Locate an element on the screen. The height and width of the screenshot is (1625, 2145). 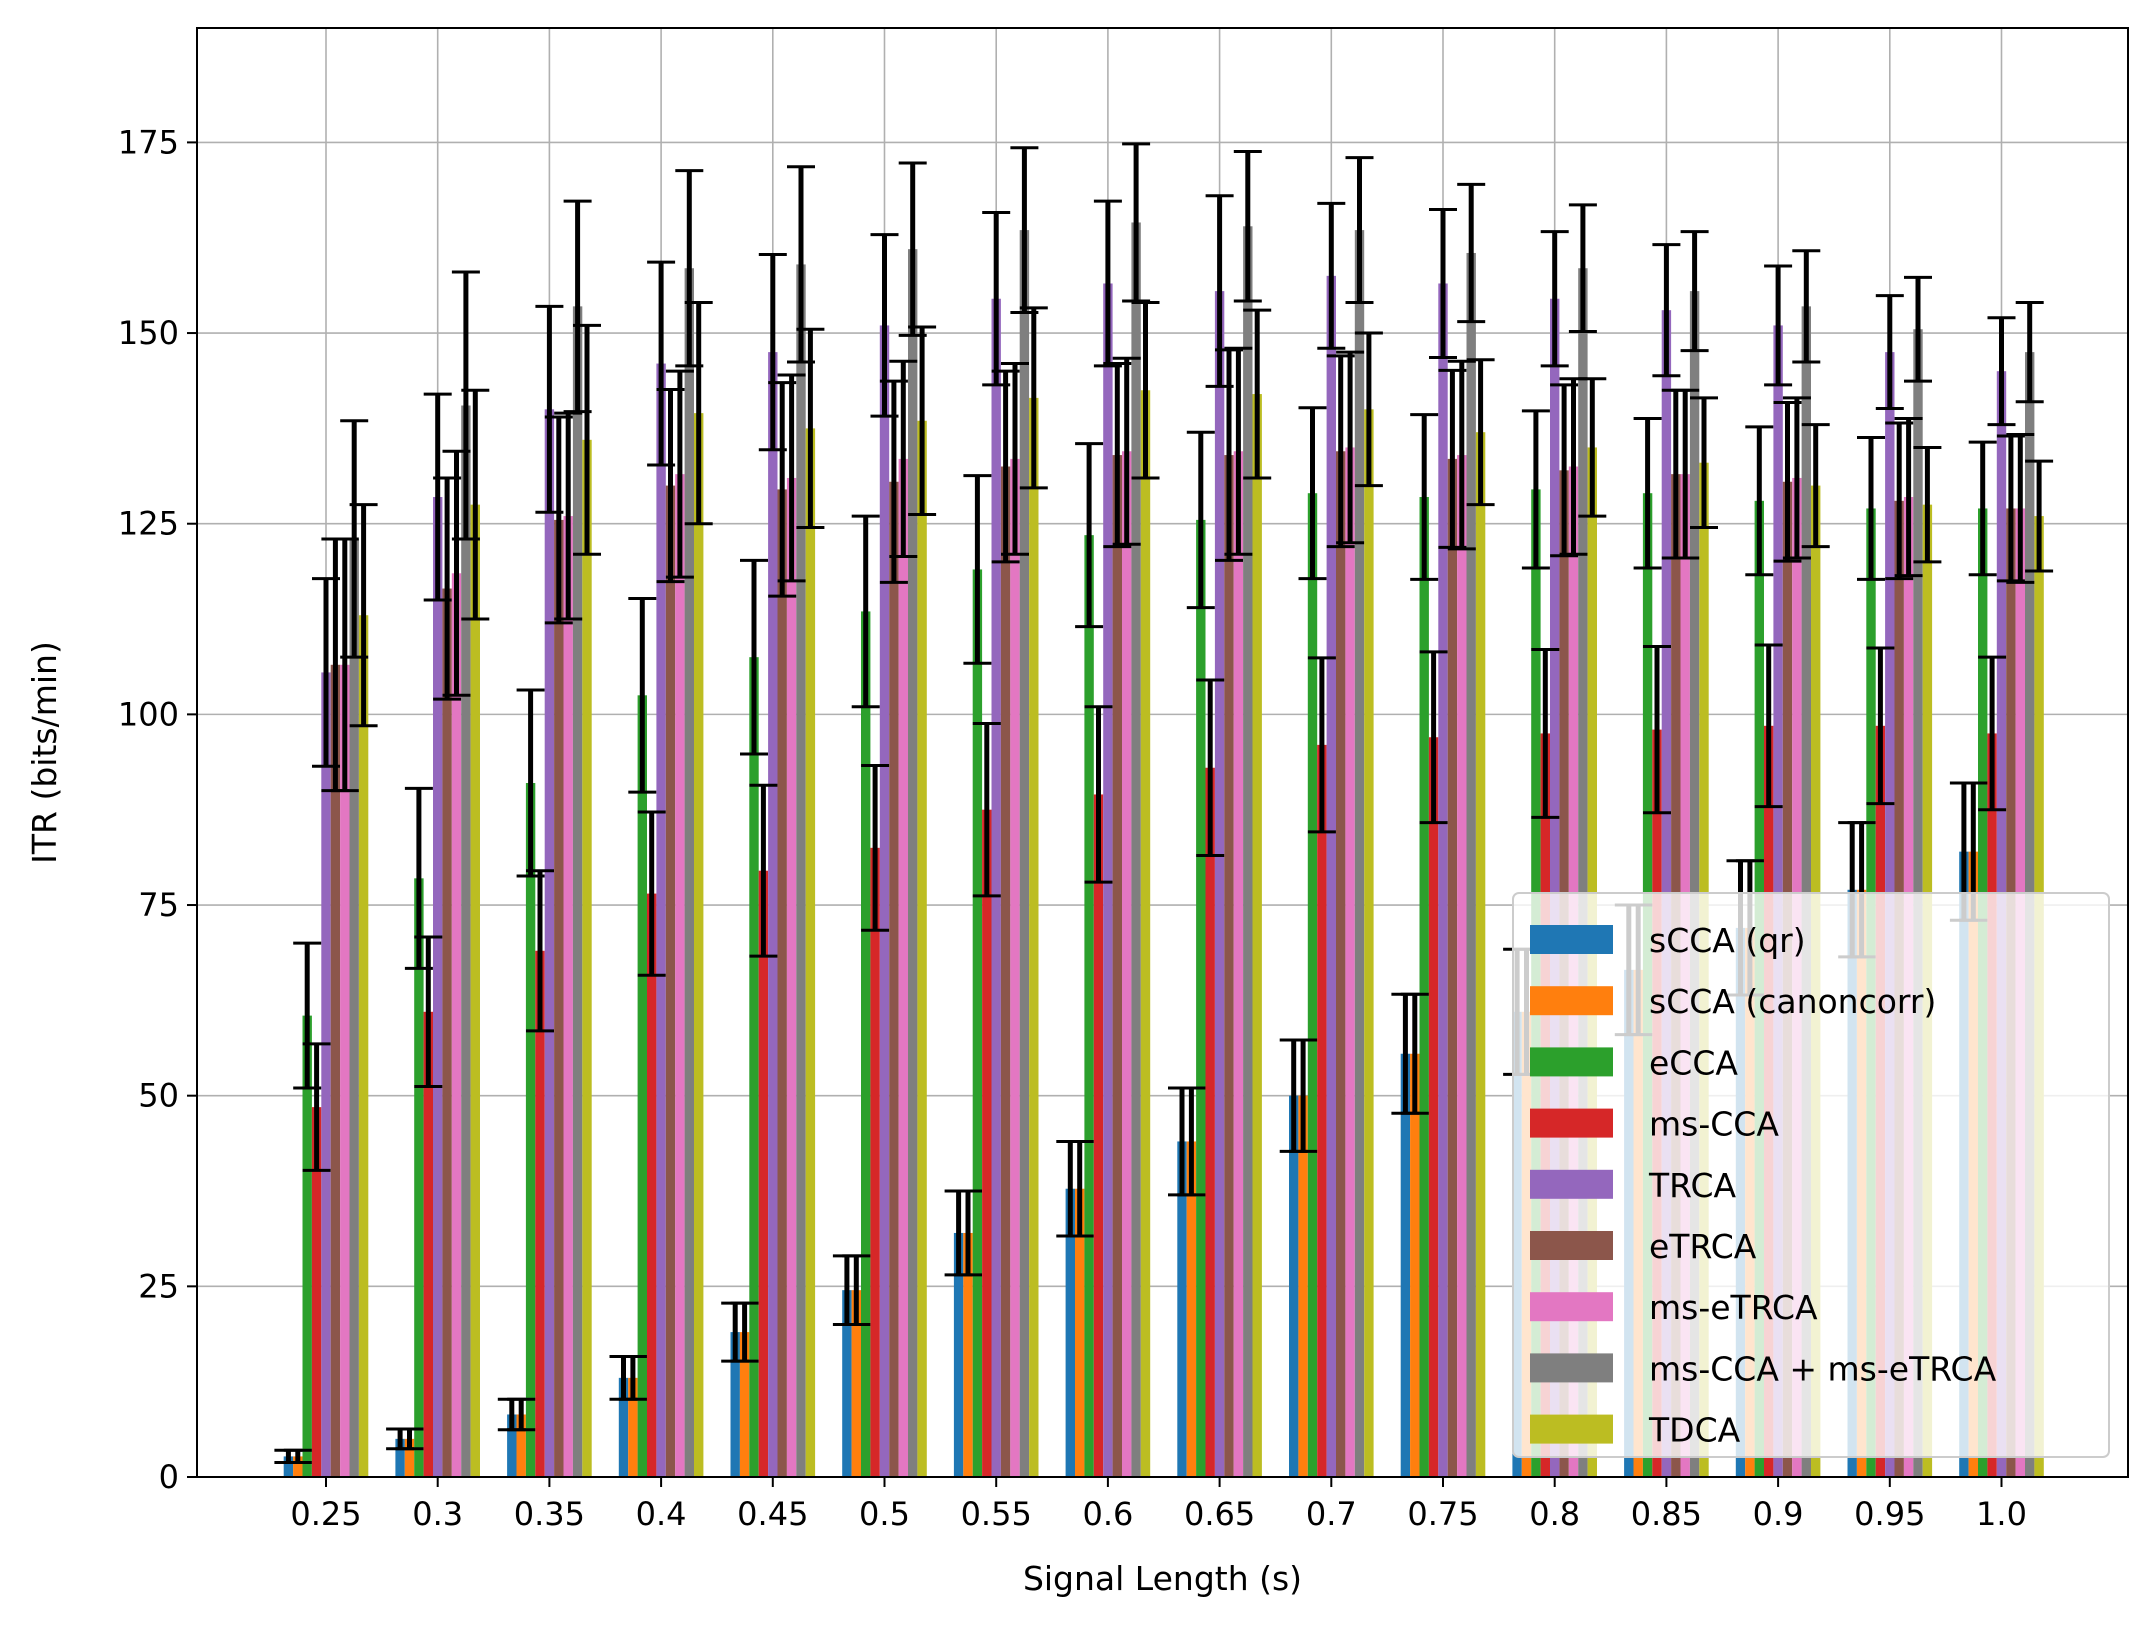
legend-label: eTRCA is located at coordinates (1703, 1246).